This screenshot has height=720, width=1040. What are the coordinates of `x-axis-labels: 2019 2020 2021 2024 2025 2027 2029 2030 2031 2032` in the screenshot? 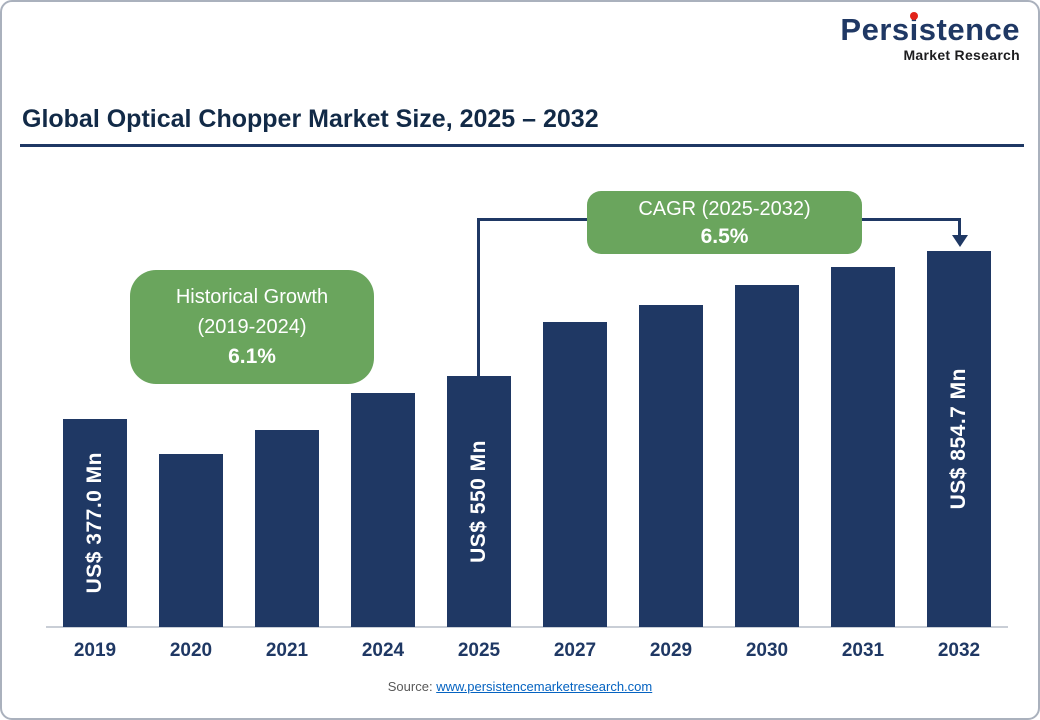 It's located at (527, 651).